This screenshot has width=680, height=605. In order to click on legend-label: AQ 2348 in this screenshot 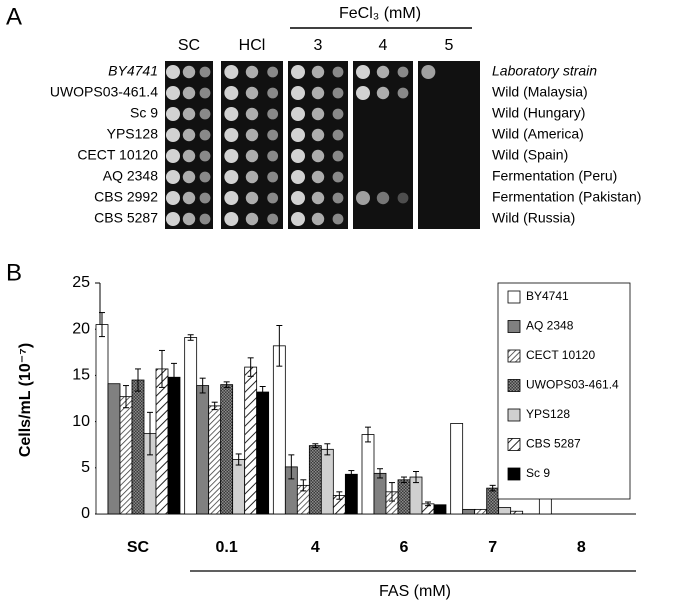, I will do `click(550, 326)`.